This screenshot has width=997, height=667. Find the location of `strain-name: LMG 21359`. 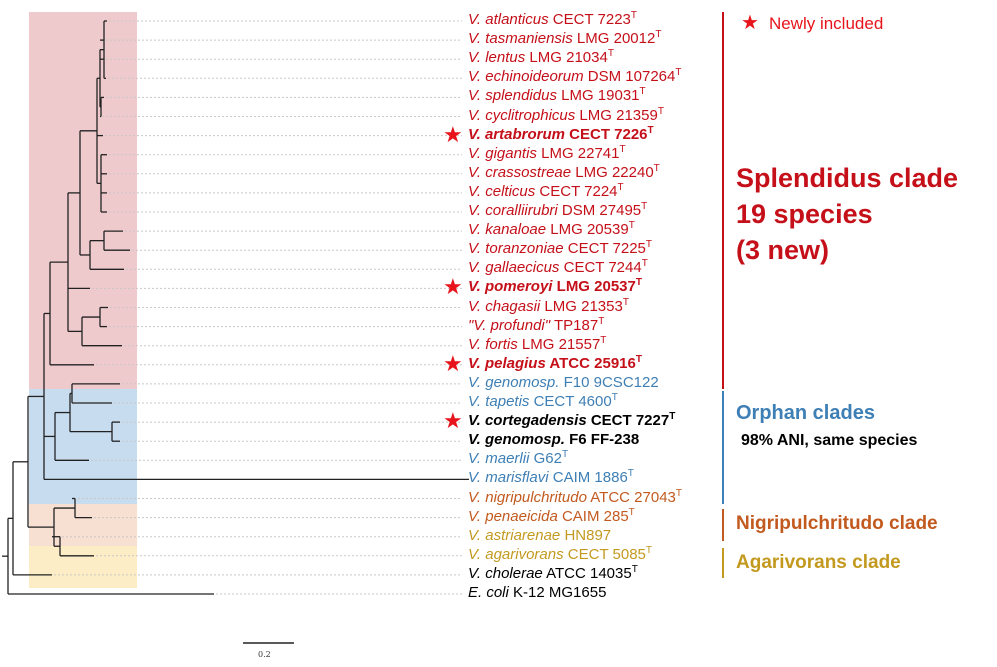

strain-name: LMG 21359 is located at coordinates (616, 115).